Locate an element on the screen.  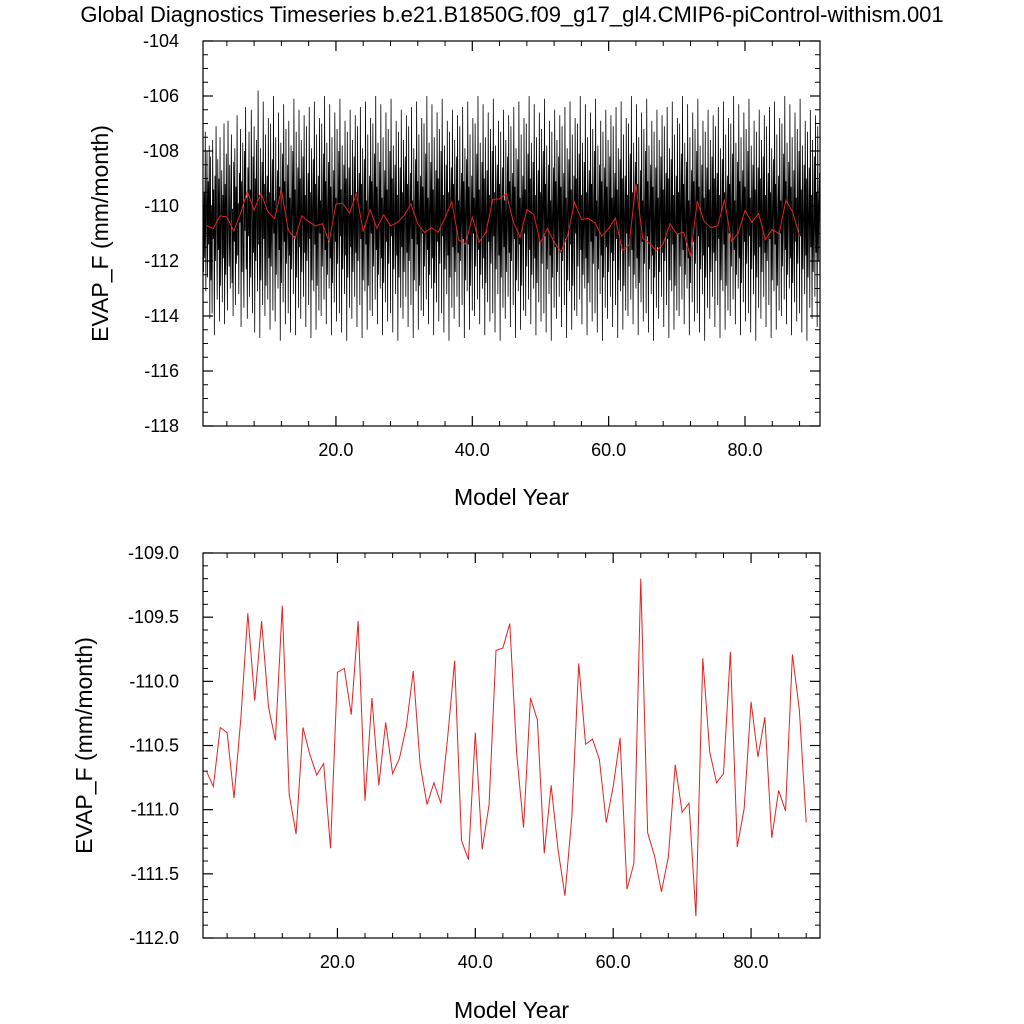
y-tick-label: -118 is located at coordinates (161, 426).